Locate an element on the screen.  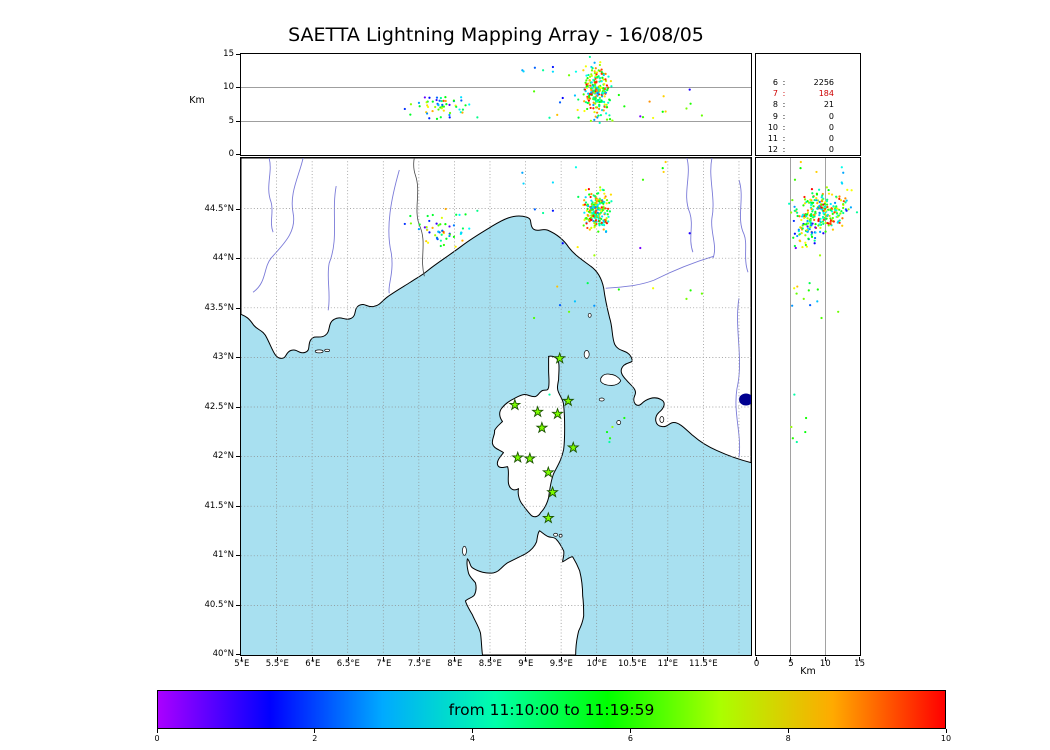
station-count-label: 7 is located at coordinates (775, 94).